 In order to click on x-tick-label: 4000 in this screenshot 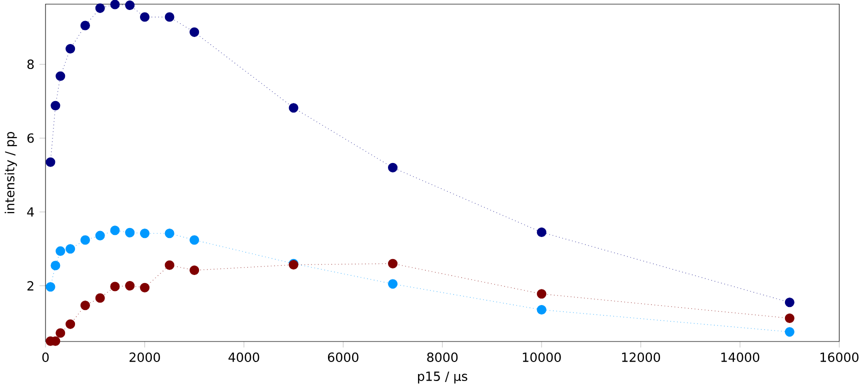, I will do `click(244, 357)`.